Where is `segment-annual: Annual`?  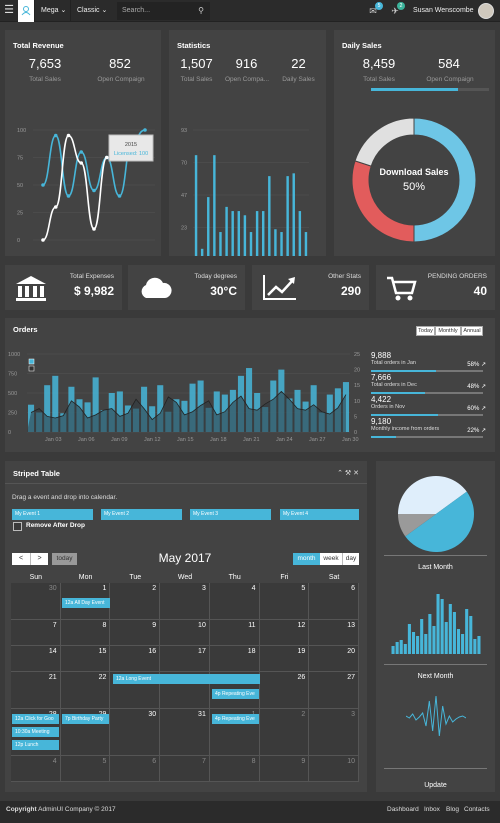
segment-annual: Annual is located at coordinates (472, 331).